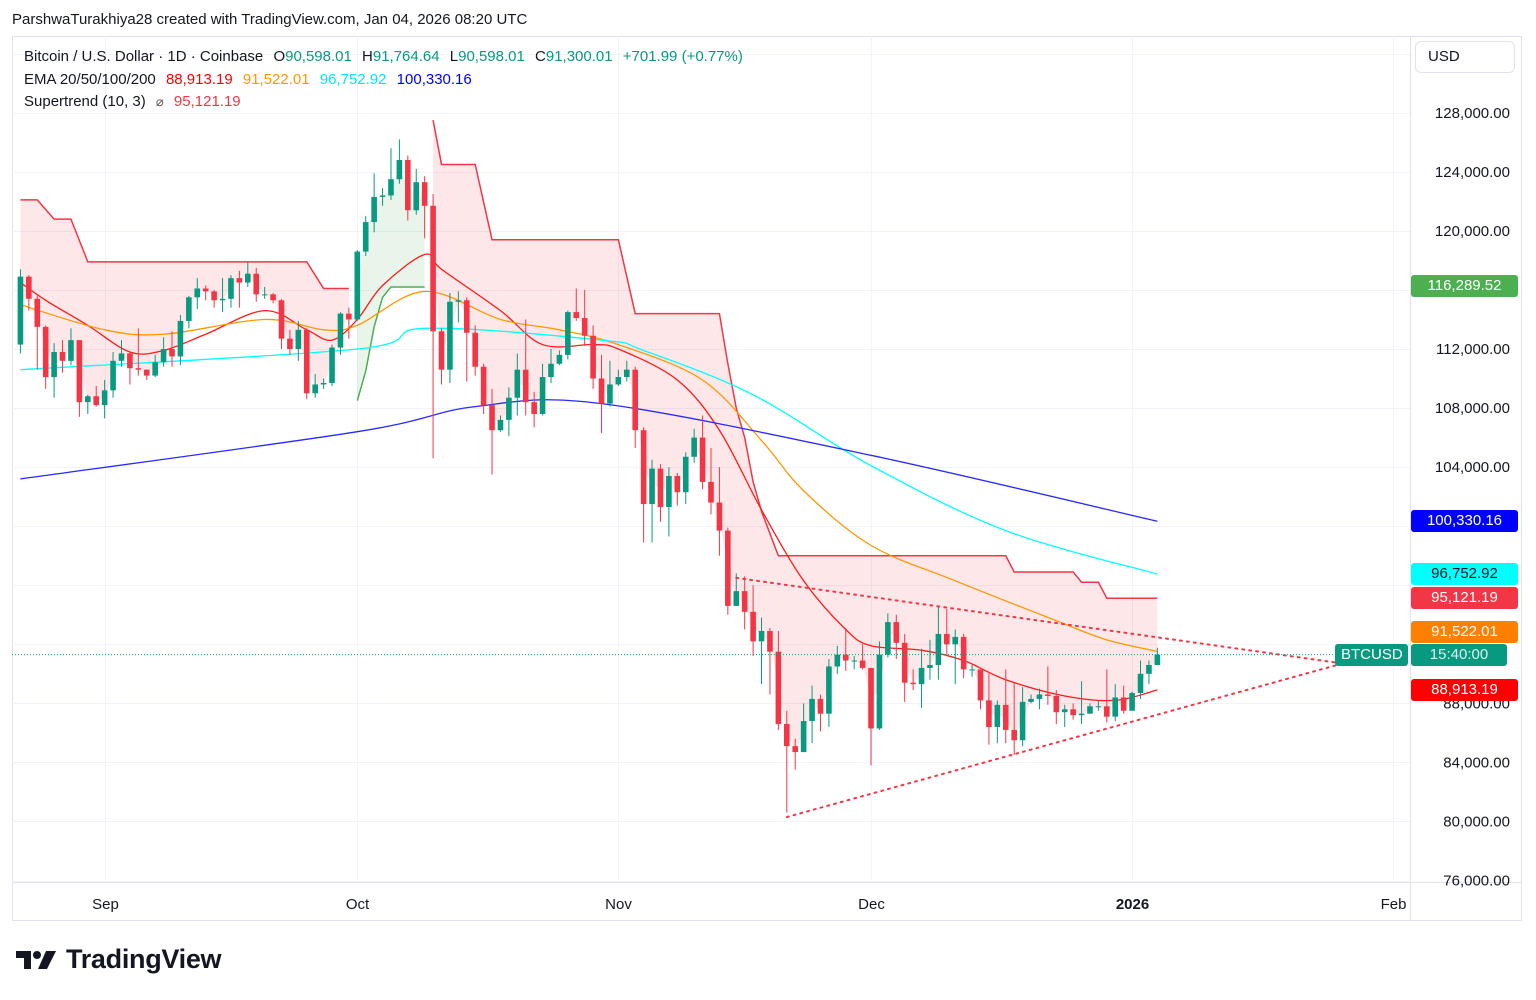 The height and width of the screenshot is (1000, 1536). What do you see at coordinates (159, 101) in the screenshot?
I see `hidden-status-icon: ⌀` at bounding box center [159, 101].